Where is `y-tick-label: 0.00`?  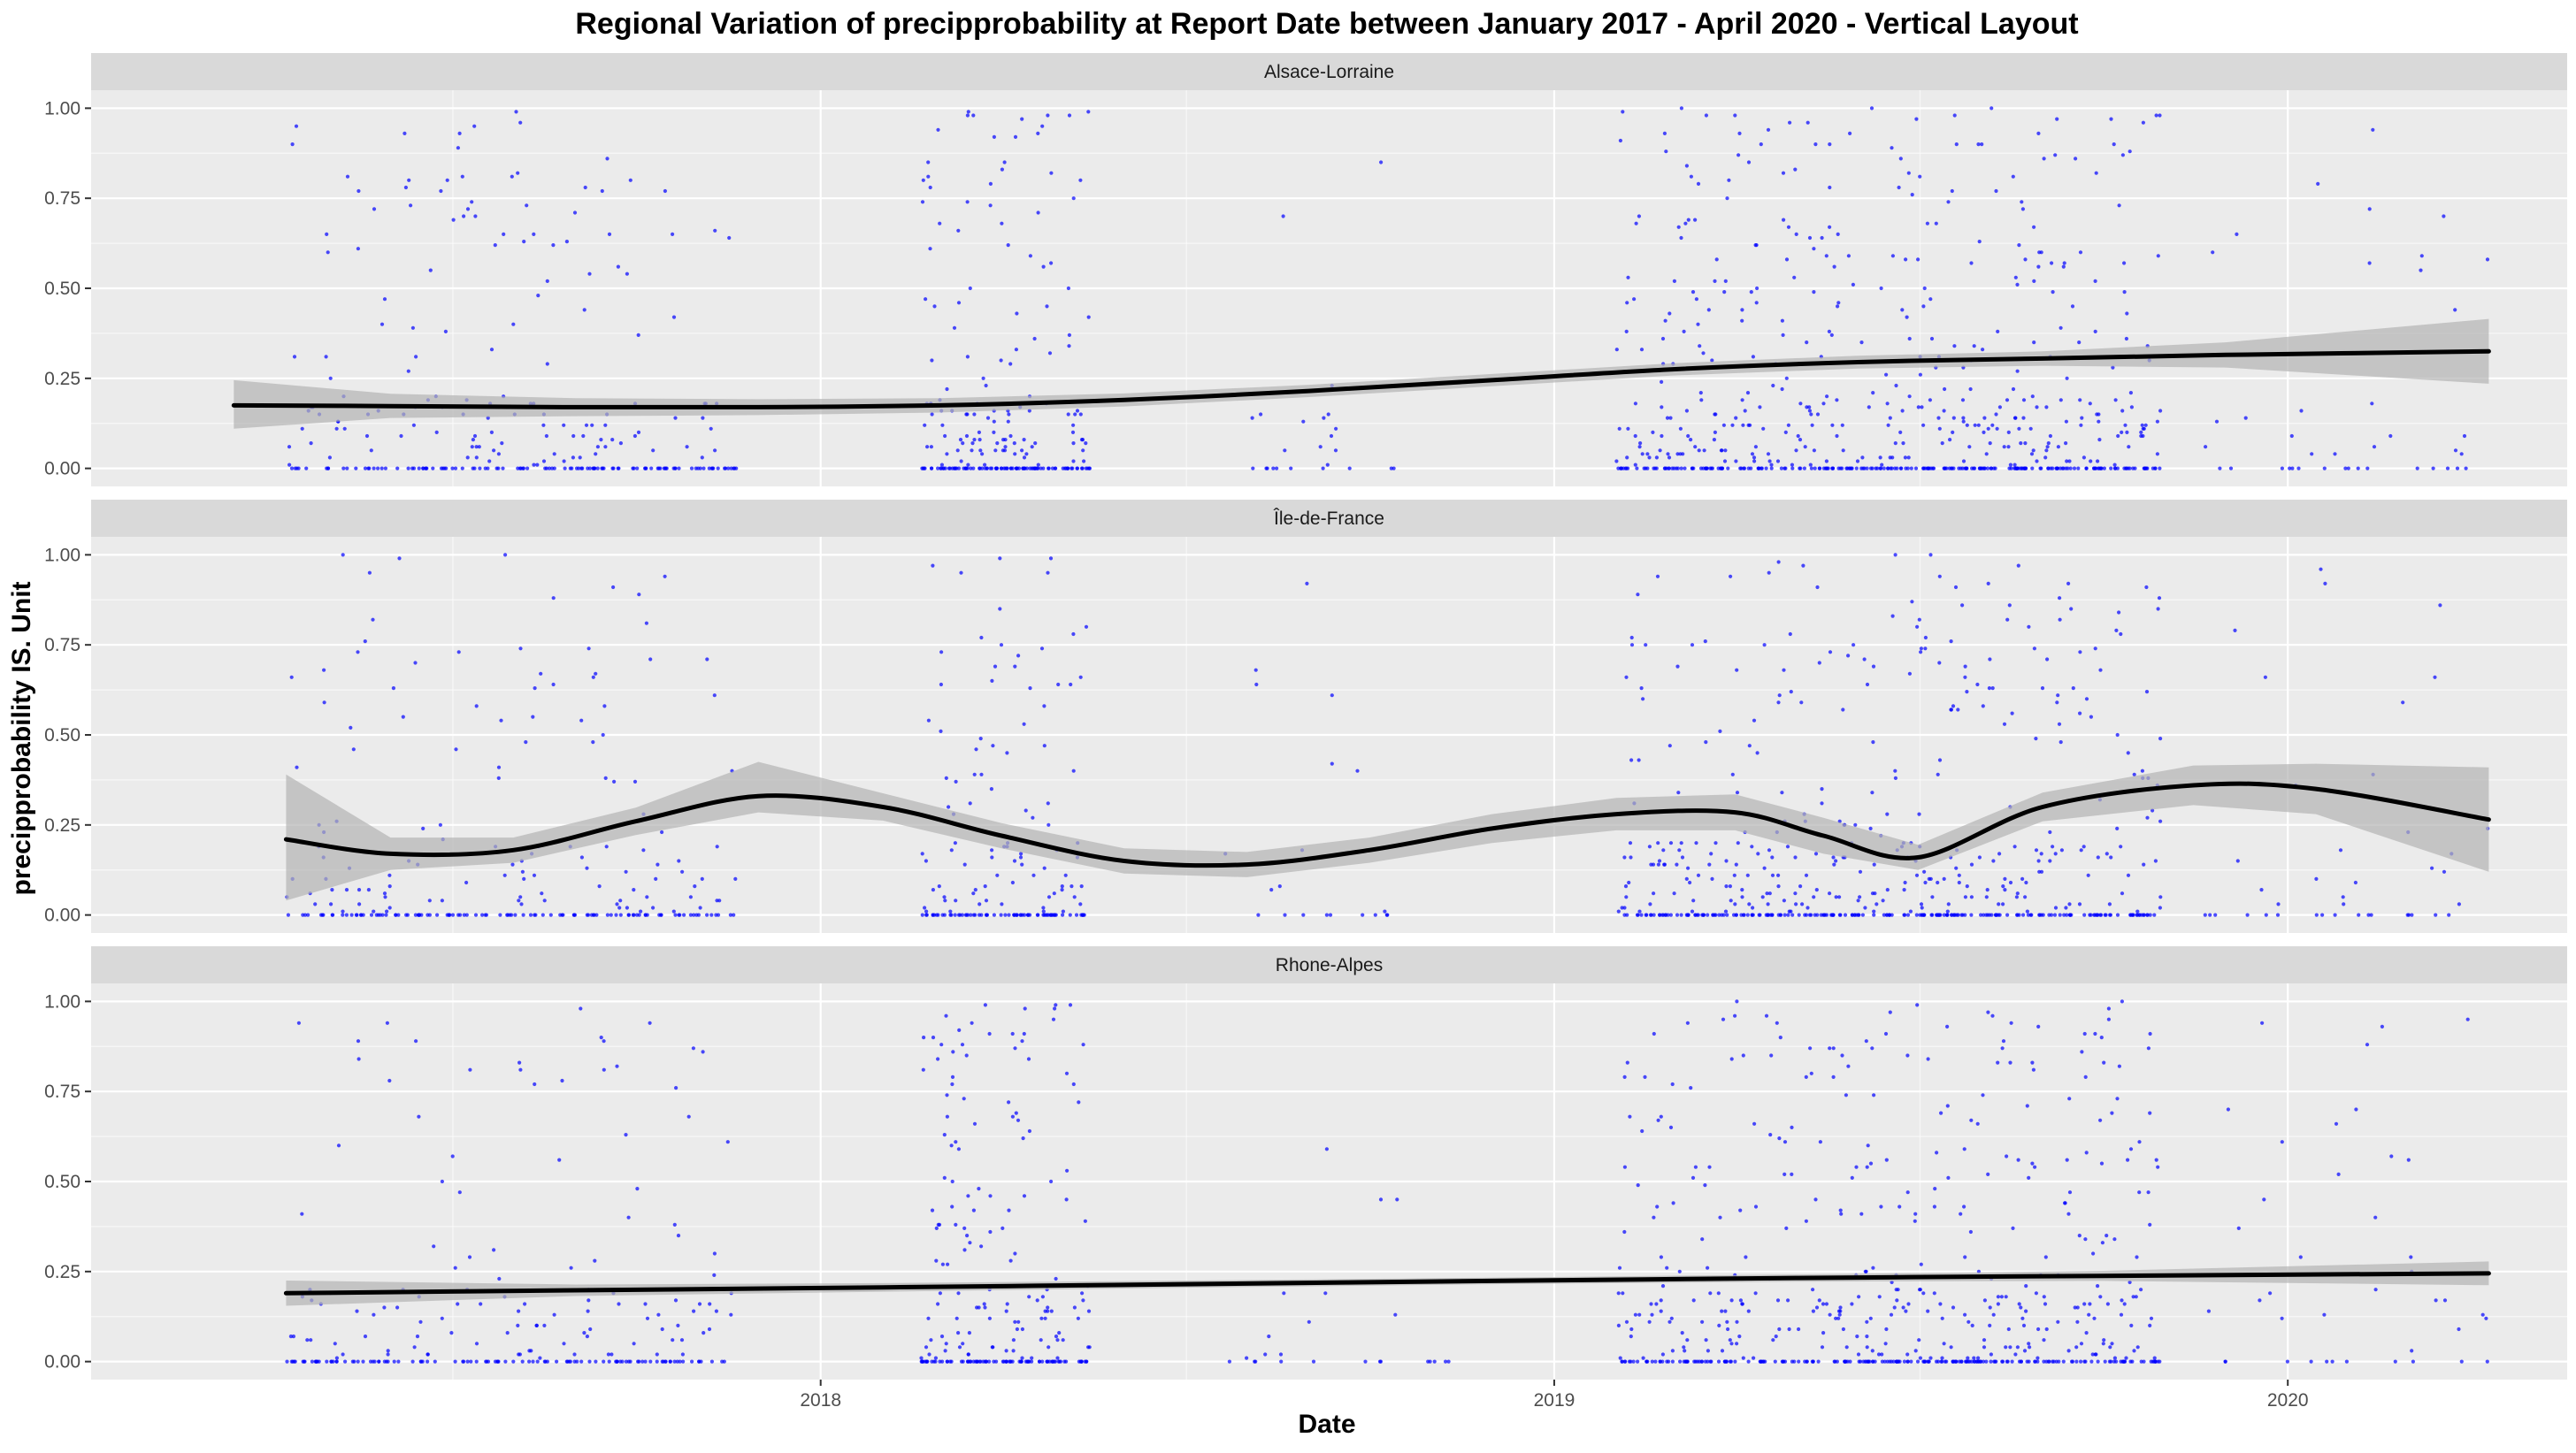 y-tick-label: 0.00 is located at coordinates (62, 916).